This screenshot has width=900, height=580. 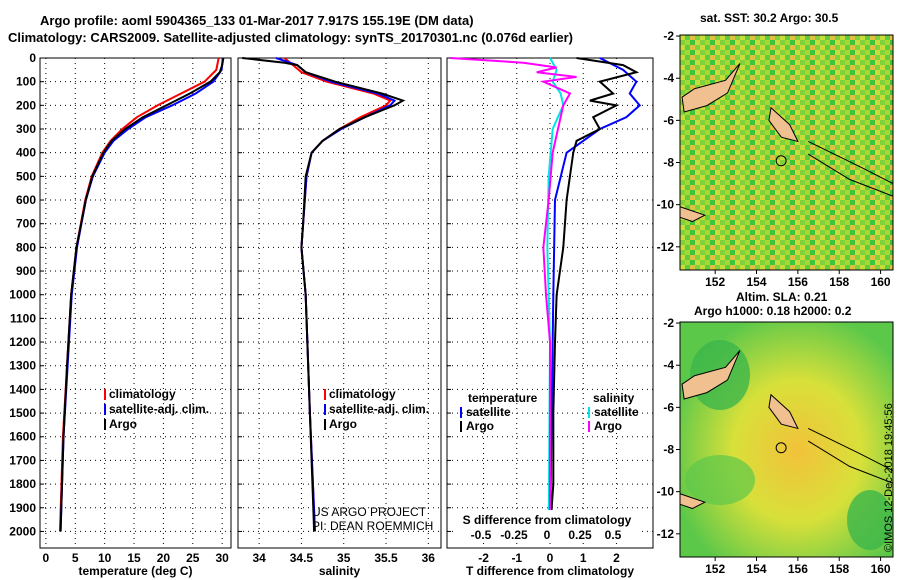 I want to click on y-tick-label: 900, so click(x=26, y=271).